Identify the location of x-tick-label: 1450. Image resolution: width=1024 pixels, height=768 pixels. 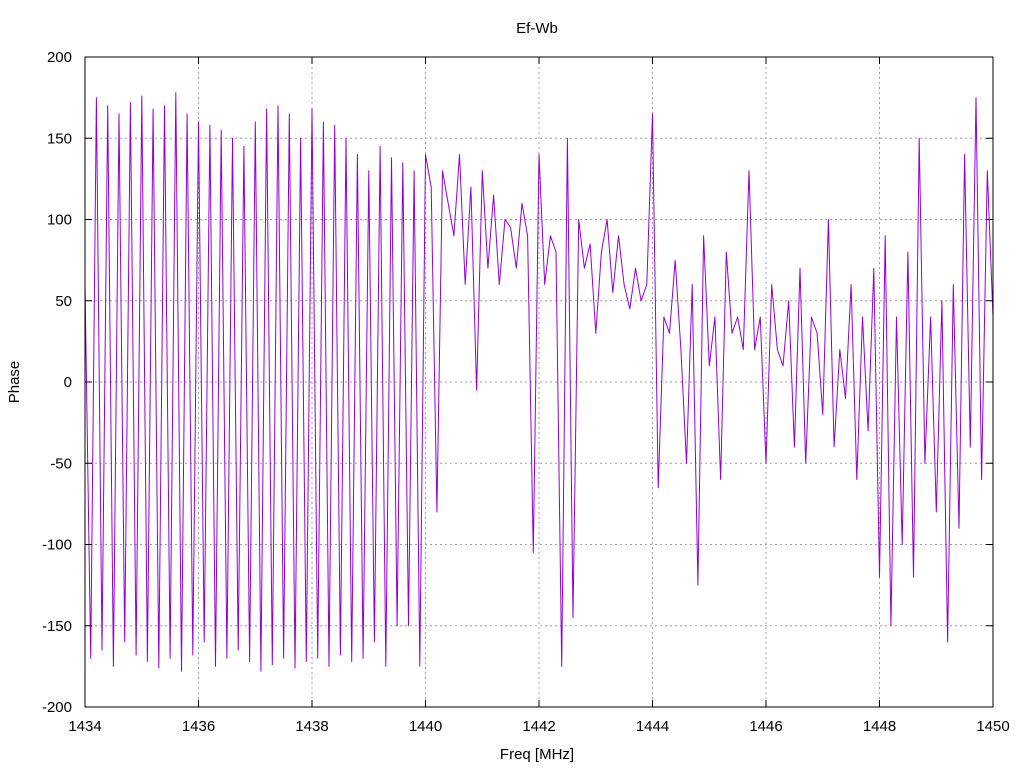
(992, 726).